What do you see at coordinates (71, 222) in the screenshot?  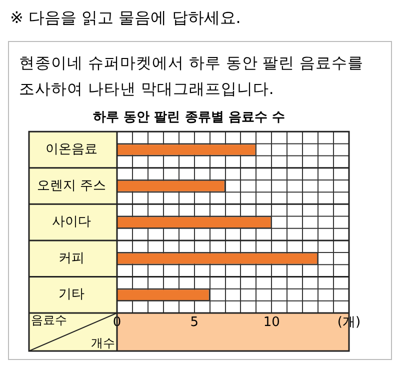 I see `y-tick-label: 사이다` at bounding box center [71, 222].